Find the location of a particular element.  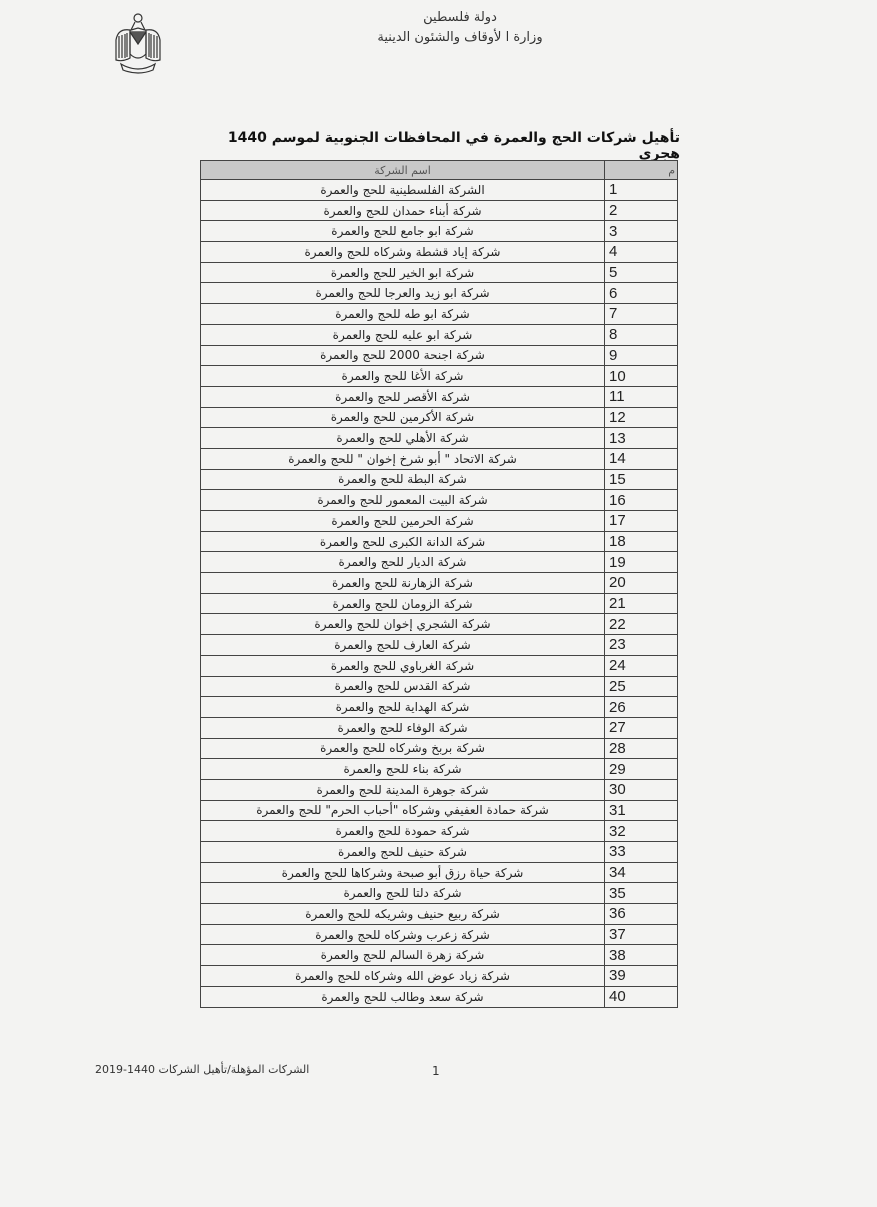

table-row: 1 الشركة الفلسطينية للحج والعمرة is located at coordinates (439, 190).